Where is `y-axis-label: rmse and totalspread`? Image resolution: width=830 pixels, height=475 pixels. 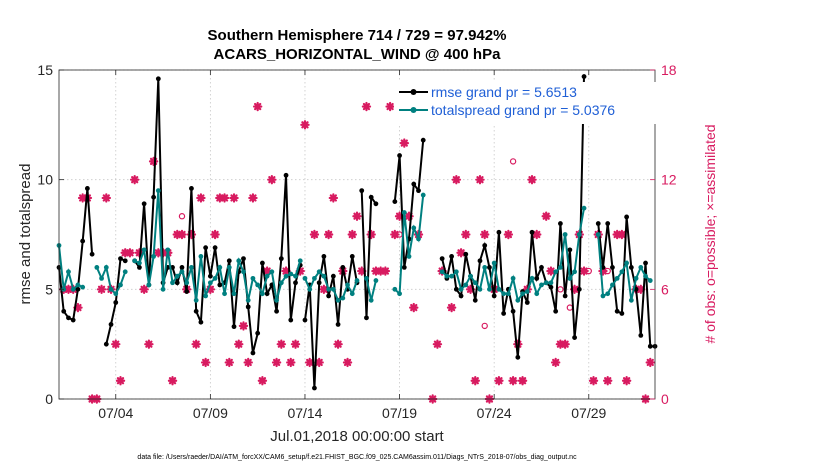 y-axis-label: rmse and totalspread is located at coordinates (25, 234).